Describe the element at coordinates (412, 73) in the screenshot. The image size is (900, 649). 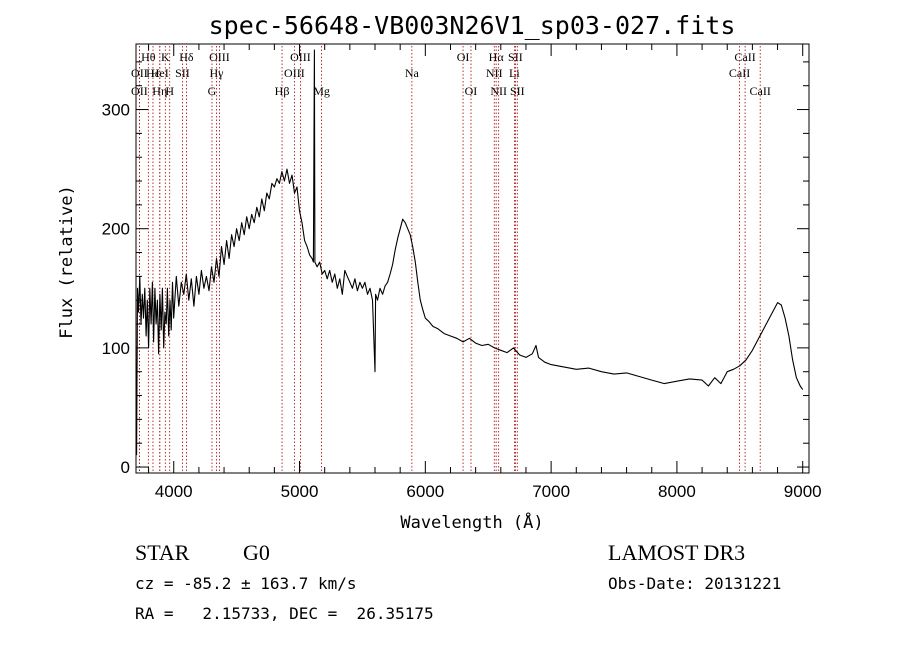
I see `line-marker-label: Na` at that location.